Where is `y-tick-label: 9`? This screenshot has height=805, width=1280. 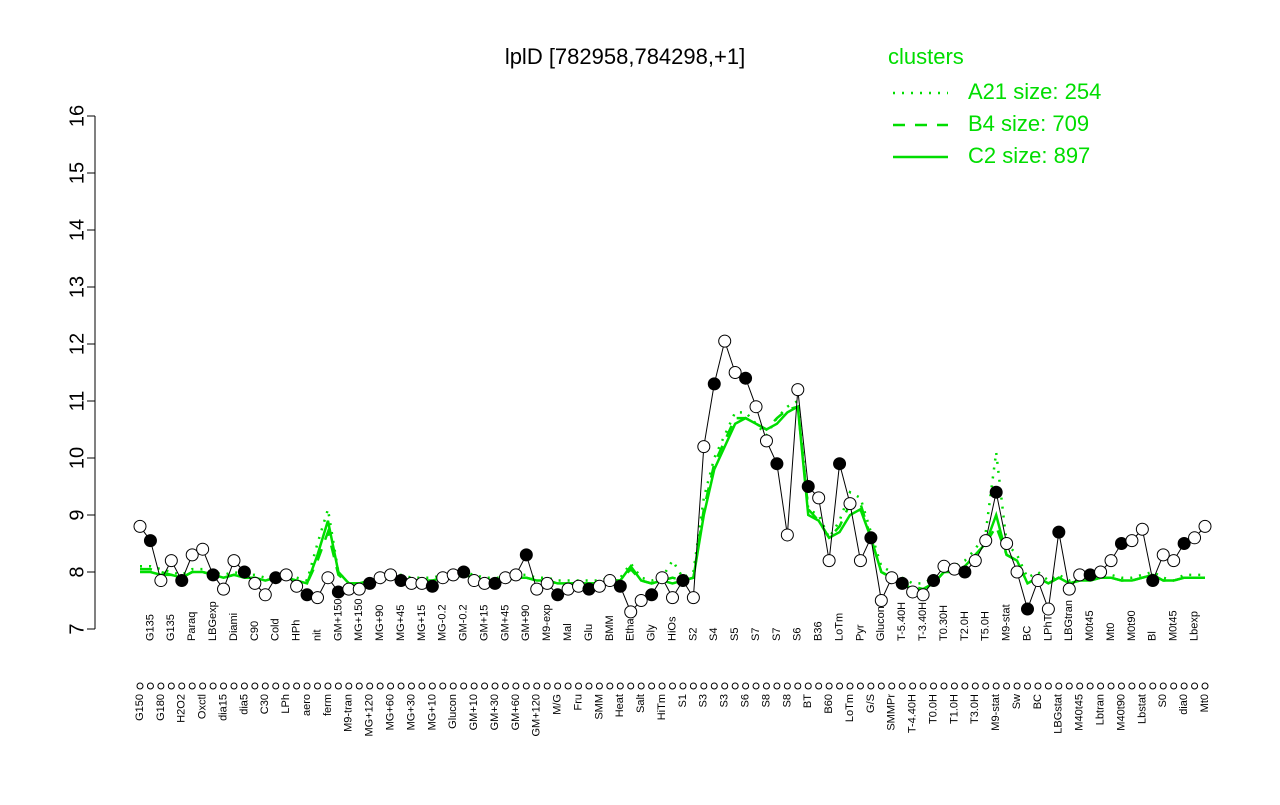 y-tick-label: 9 is located at coordinates (77, 514).